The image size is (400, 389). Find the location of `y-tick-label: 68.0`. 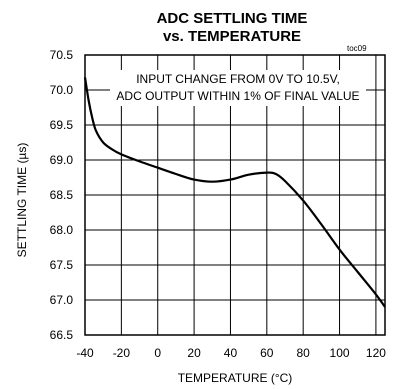

y-tick-label: 68.0 is located at coordinates (62, 230).